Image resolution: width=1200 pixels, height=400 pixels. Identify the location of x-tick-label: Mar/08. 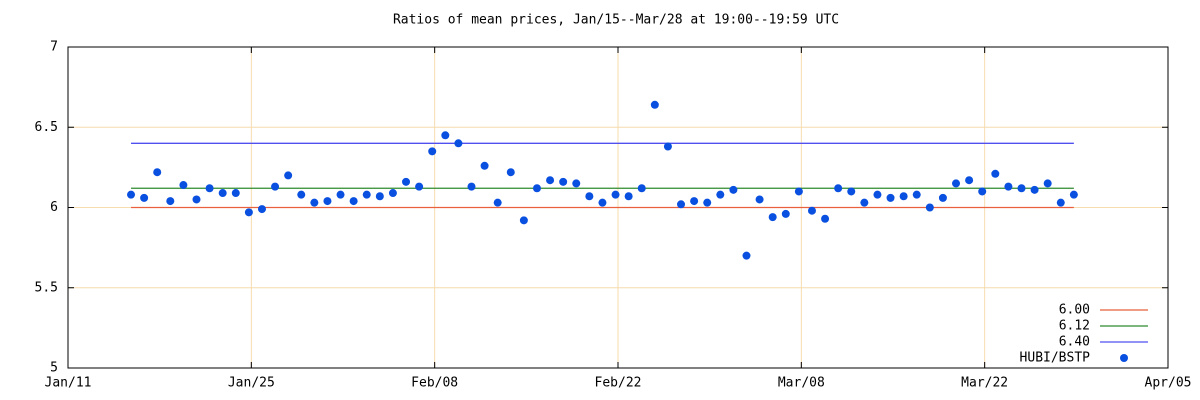
(801, 383).